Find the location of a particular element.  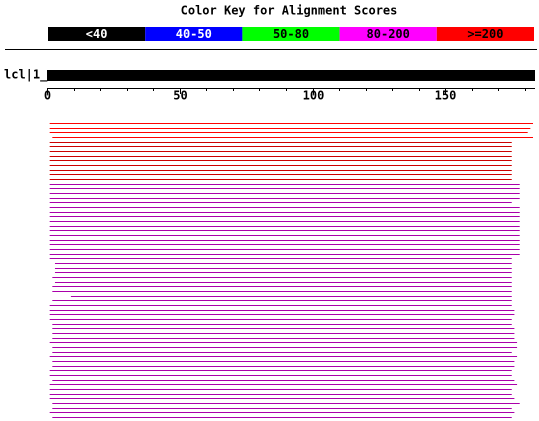

key-label: 50-80 is located at coordinates (291, 34).